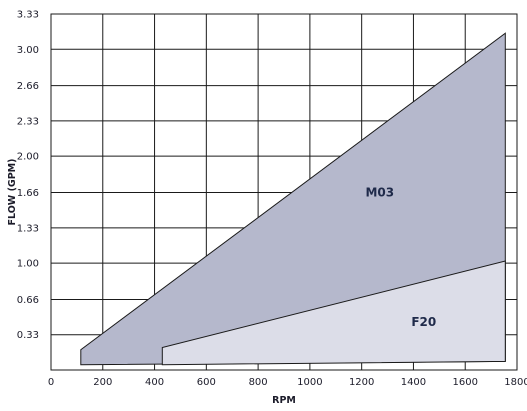  Describe the element at coordinates (28, 264) in the screenshot. I see `y-tick-label: 1.00` at that location.